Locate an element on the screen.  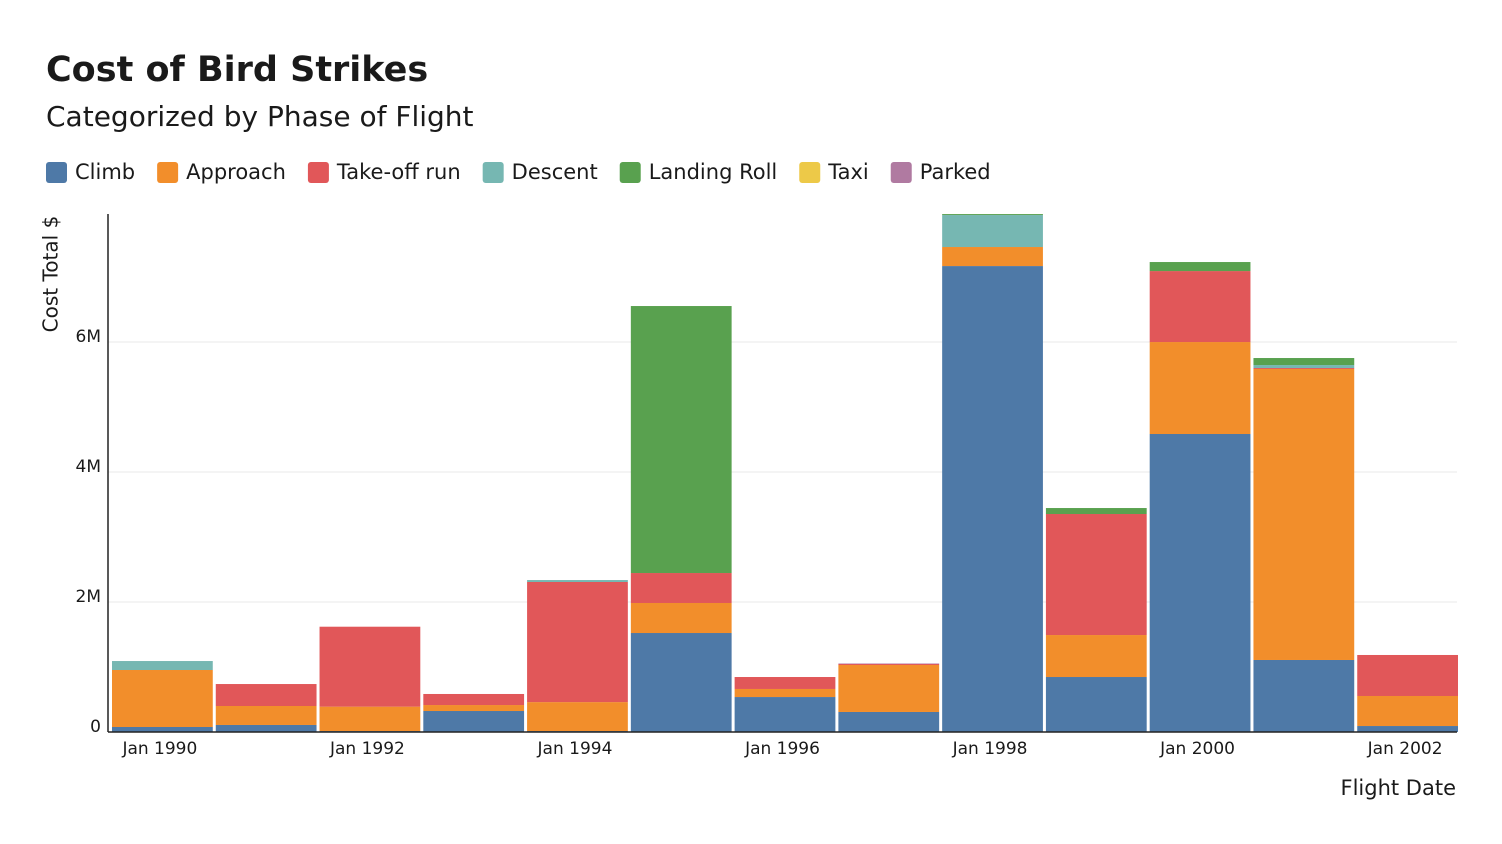
x-tick-label: Jan 2002 is located at coordinates (1405, 749).